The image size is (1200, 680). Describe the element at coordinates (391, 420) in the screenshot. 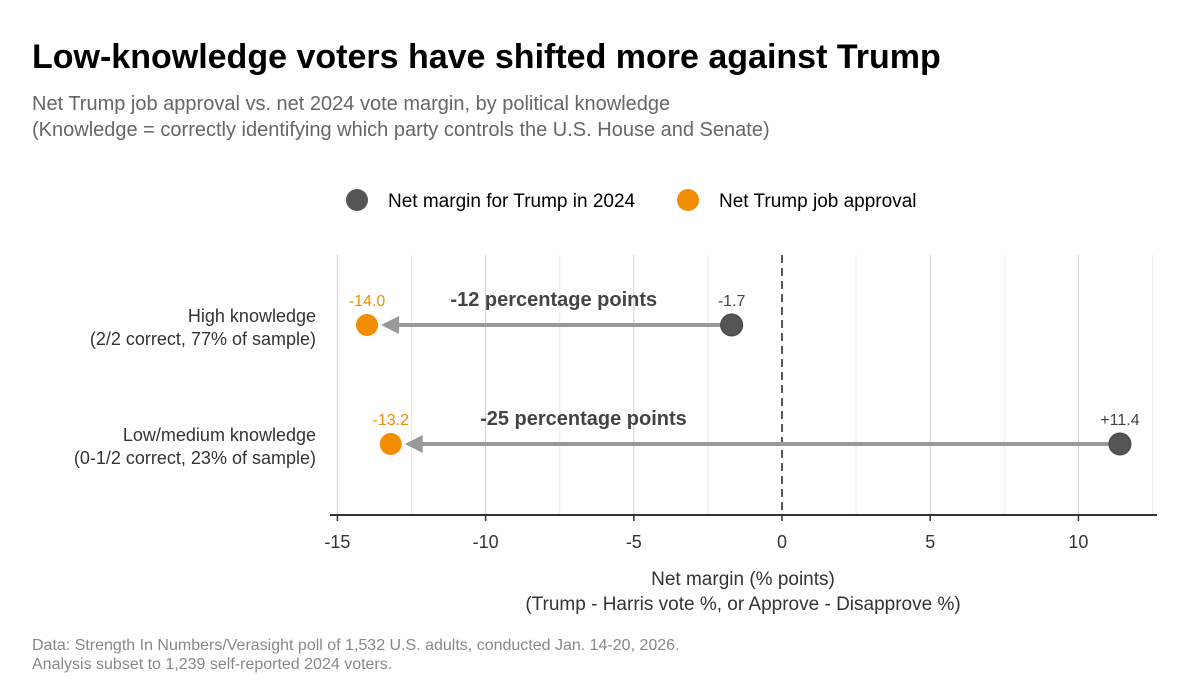

I see `label-job-approval: -13.2` at that location.